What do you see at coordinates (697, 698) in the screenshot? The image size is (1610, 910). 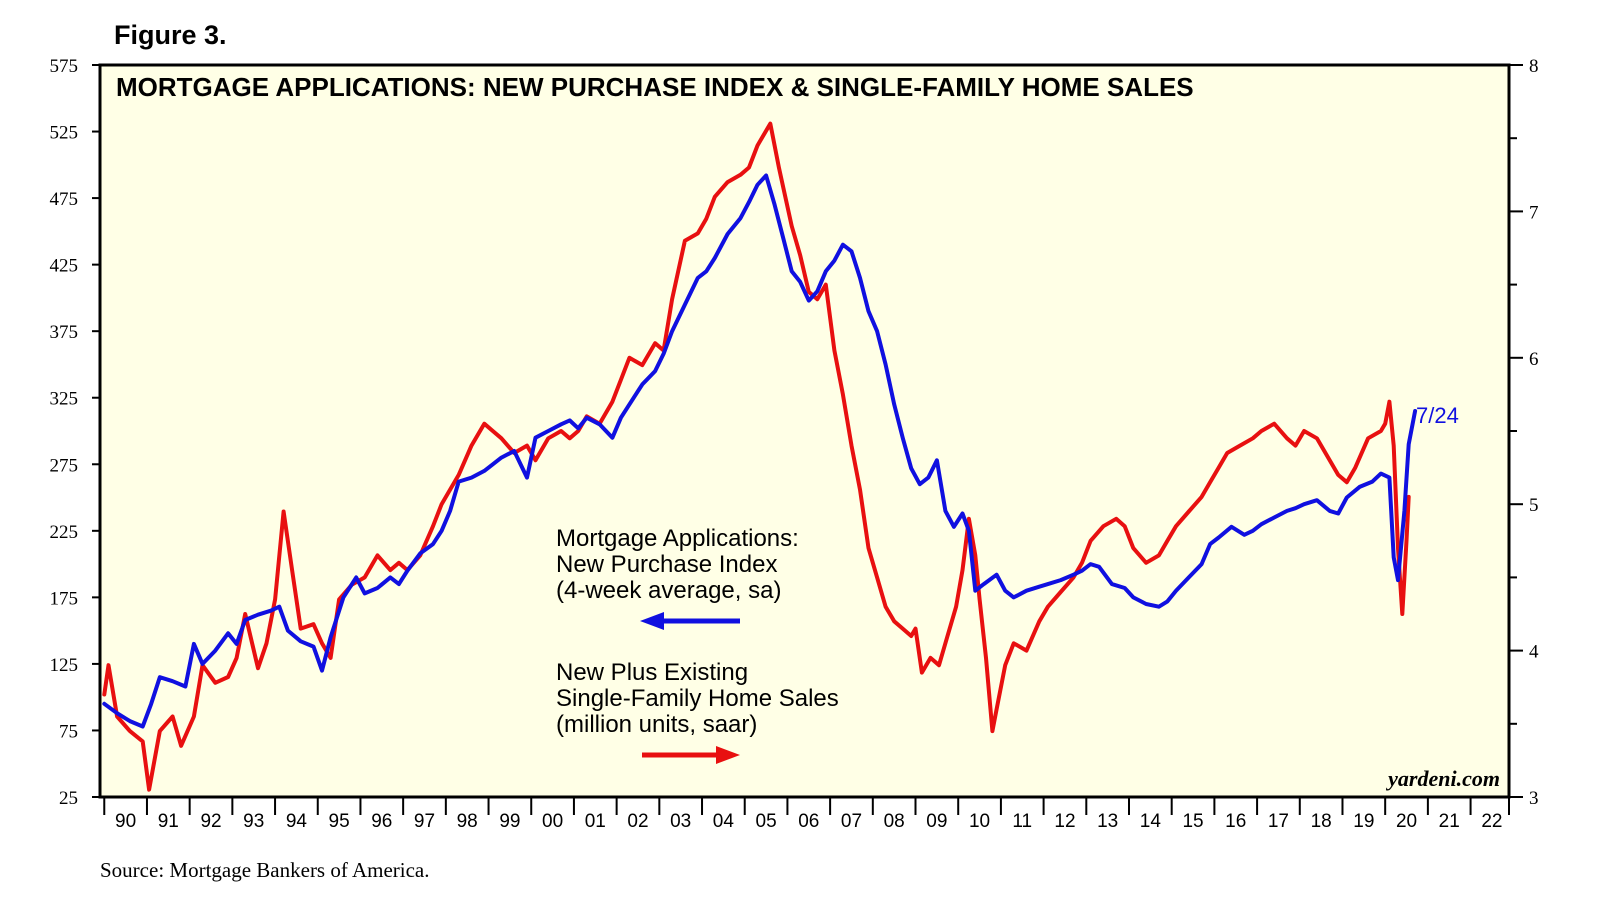 I see `legend-red-line-2: Single-Family Home Sales` at bounding box center [697, 698].